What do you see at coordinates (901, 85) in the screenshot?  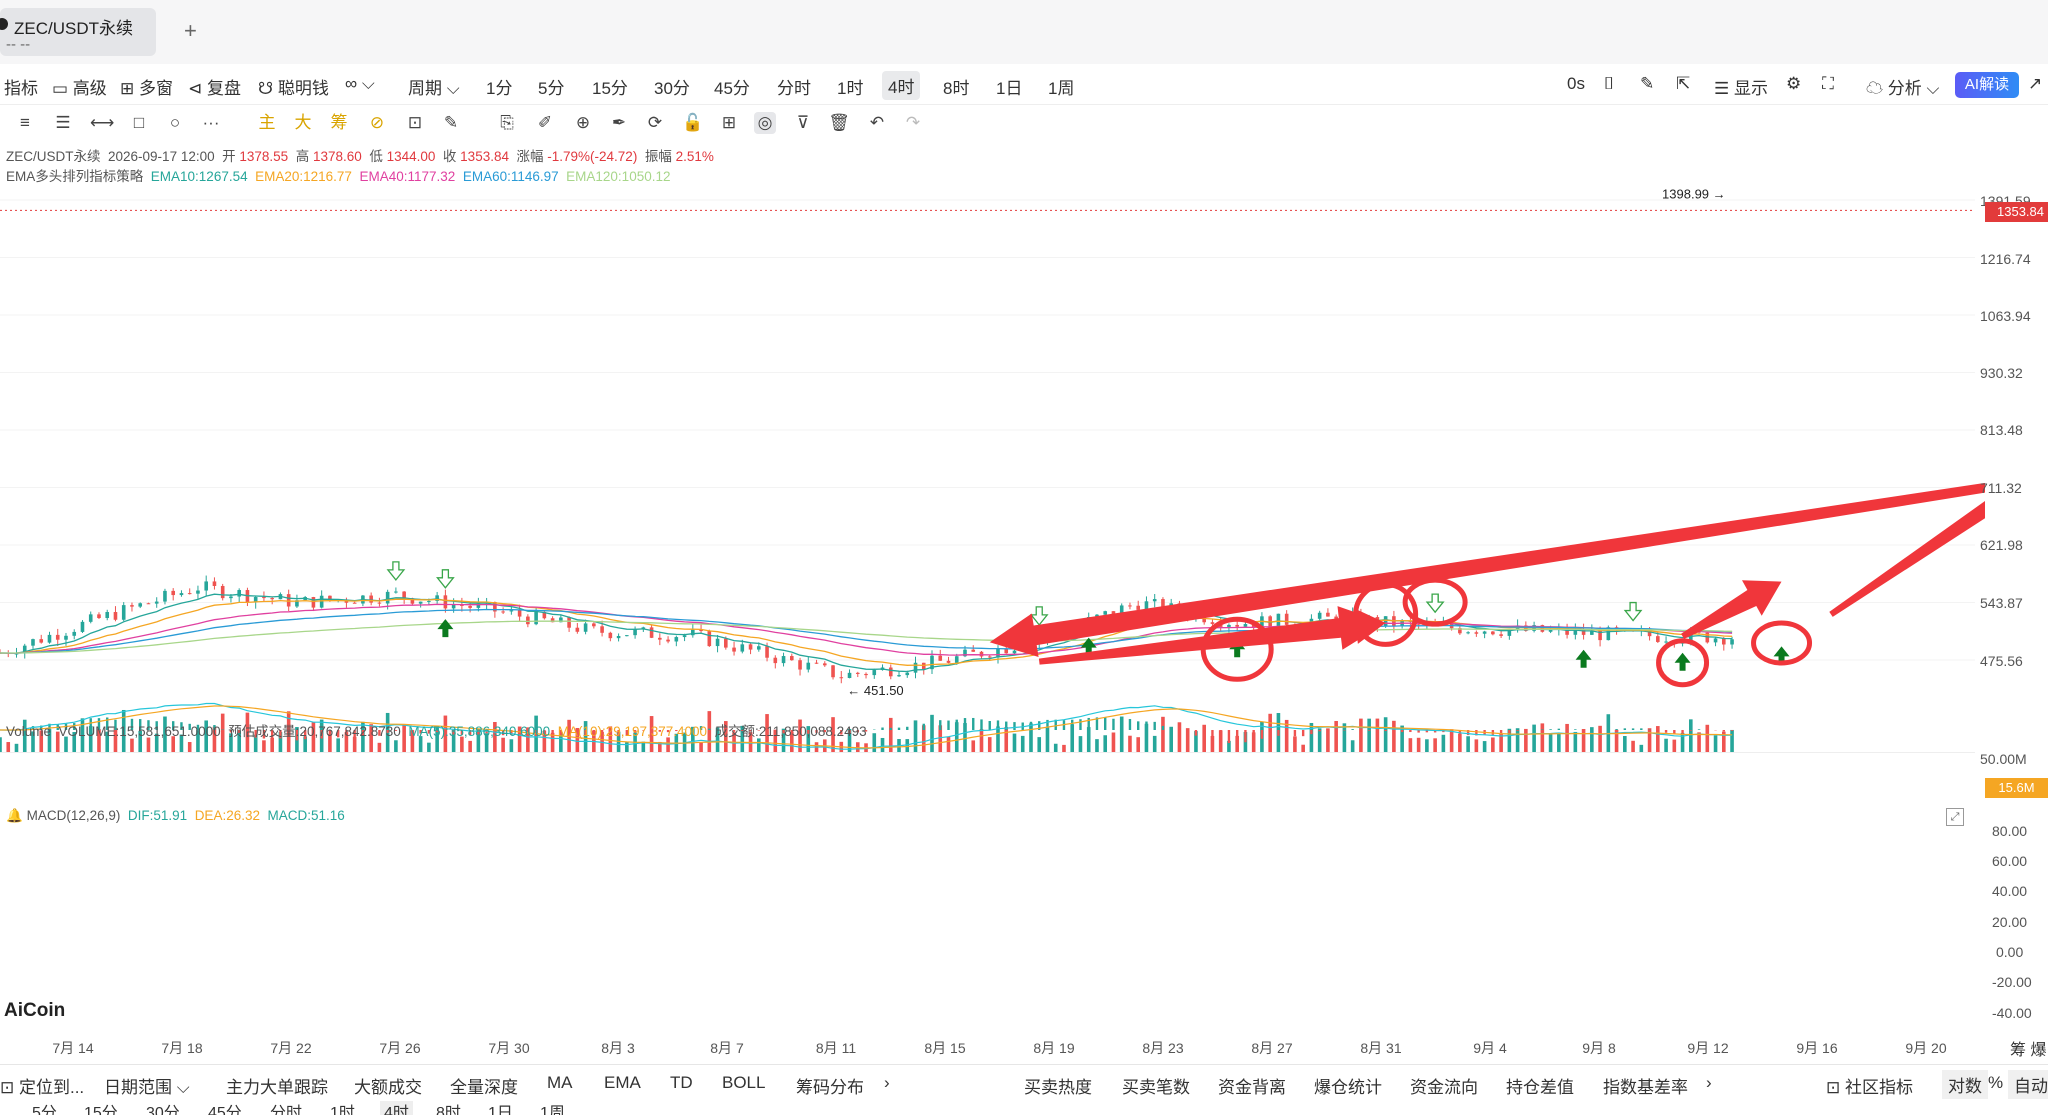 I see `period-4h: 4时` at bounding box center [901, 85].